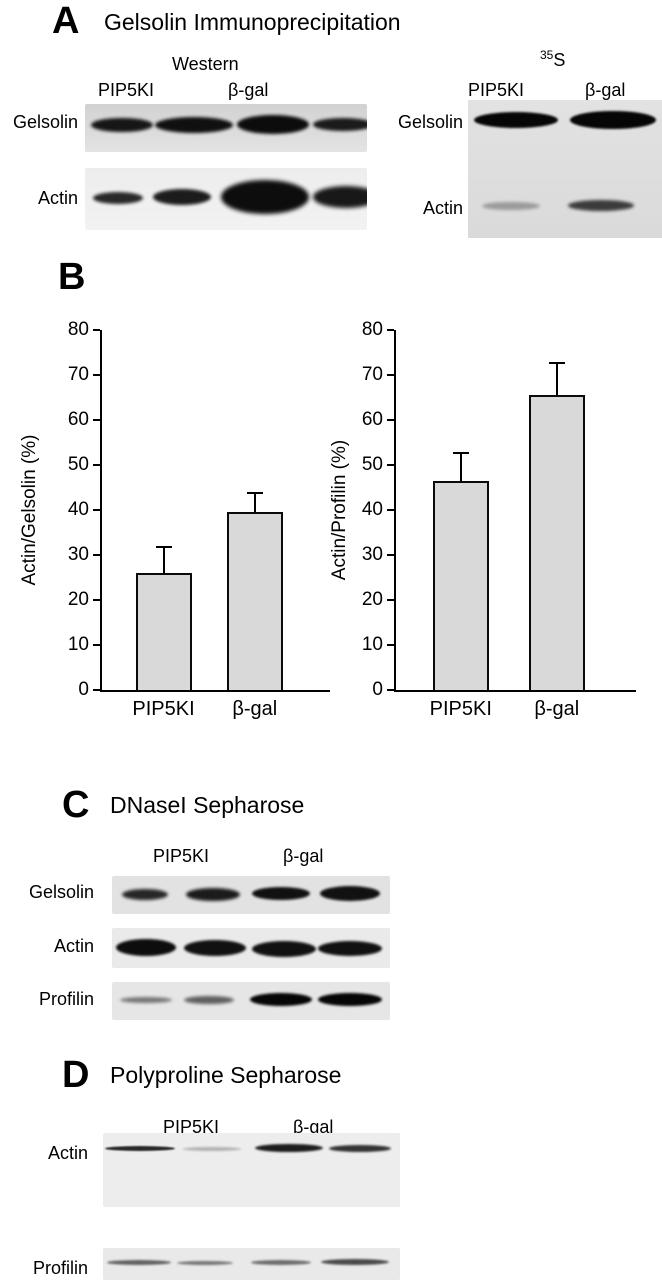 The width and height of the screenshot is (662, 1280). I want to click on polyproline-actin-label: Actin, so click(67, 1153).